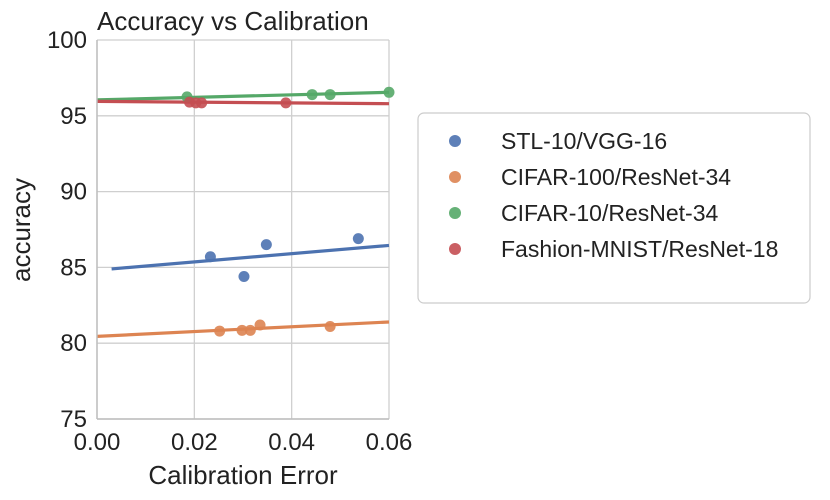 The height and width of the screenshot is (500, 830). What do you see at coordinates (73, 116) in the screenshot?
I see `y-tick-label: 95` at bounding box center [73, 116].